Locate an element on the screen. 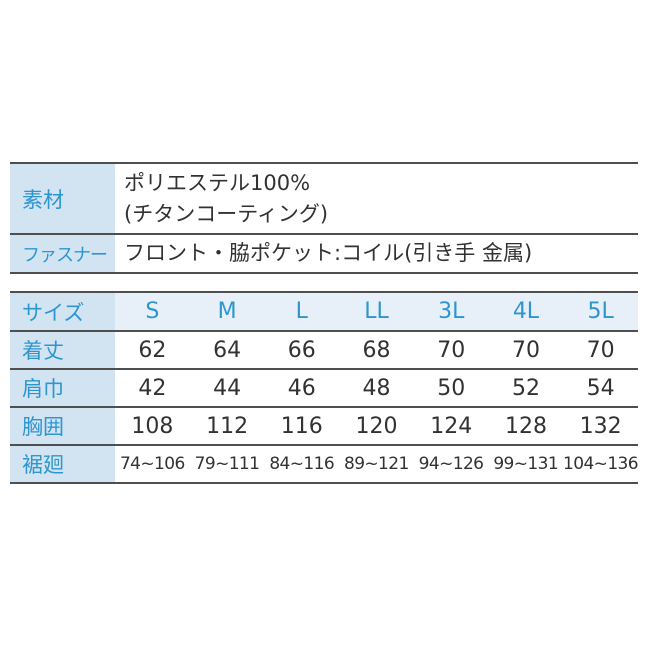 This screenshot has width=650, height=650. spec-value-material: ポリエステル100% (チタンコーティング) is located at coordinates (376, 198).